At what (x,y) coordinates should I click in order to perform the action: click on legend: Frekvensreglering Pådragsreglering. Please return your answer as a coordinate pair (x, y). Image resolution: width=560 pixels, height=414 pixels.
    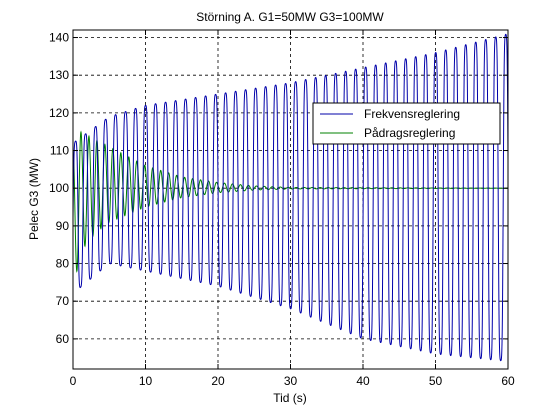
    Looking at the image, I should click on (406, 123).